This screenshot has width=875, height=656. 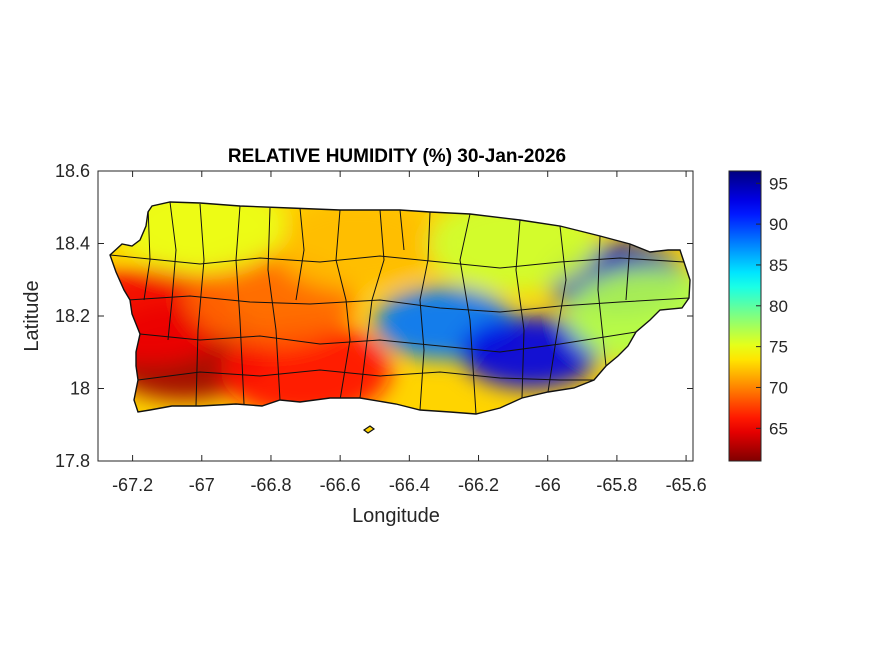 I want to click on y-axis-label: Latitude, so click(x=32, y=315).